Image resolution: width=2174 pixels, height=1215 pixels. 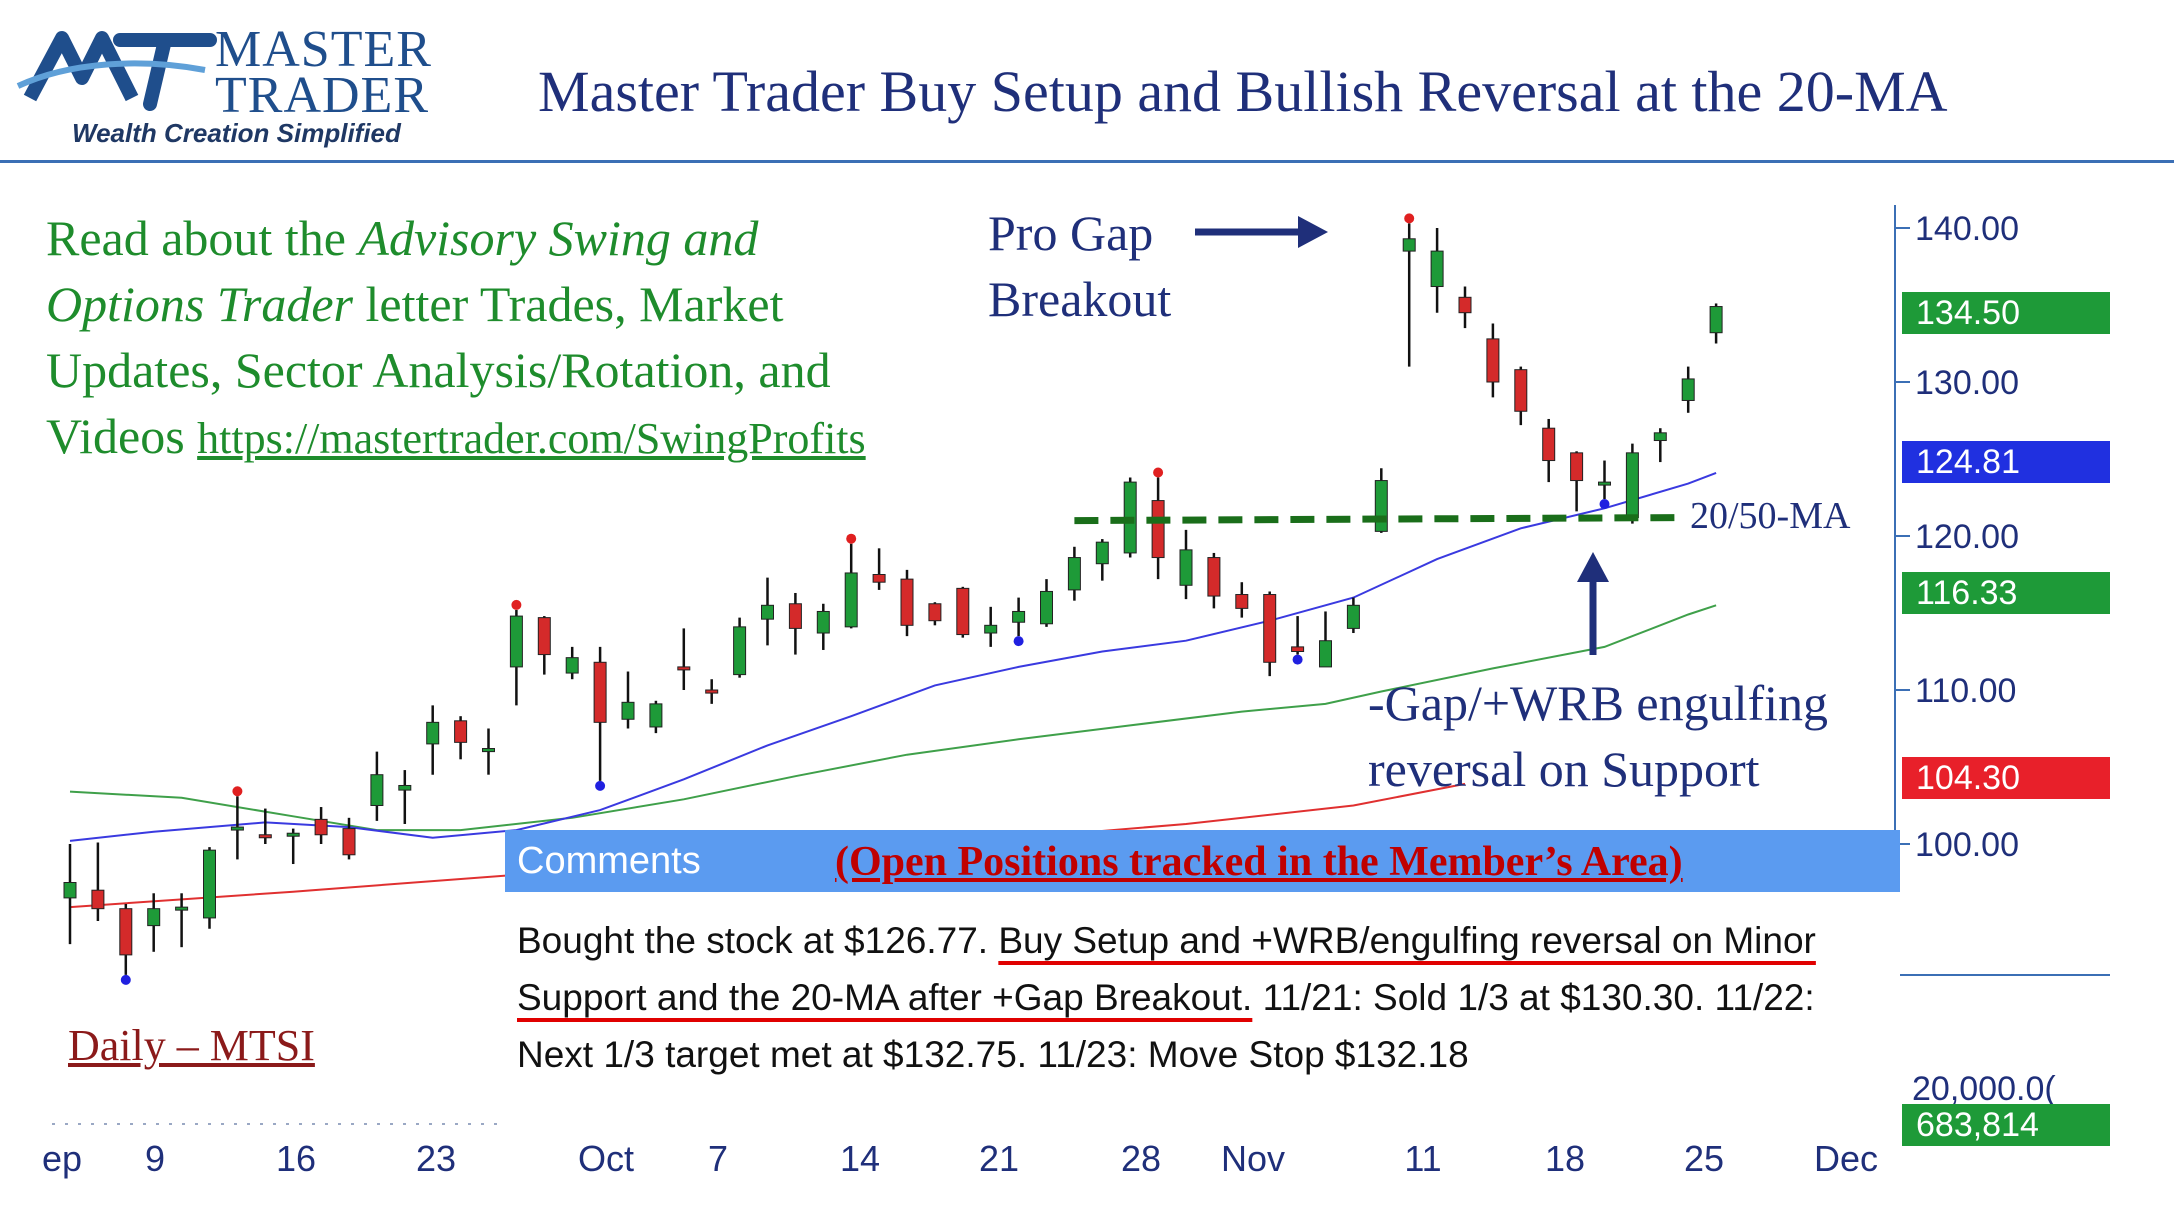 What do you see at coordinates (1984, 1089) in the screenshot?
I see `volume-axis-label: 20,000.0(` at bounding box center [1984, 1089].